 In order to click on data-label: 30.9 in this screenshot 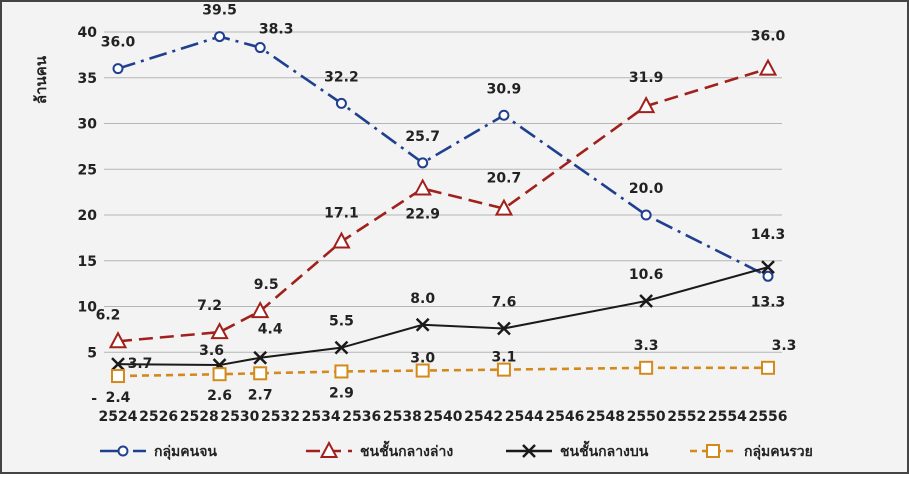, I will do `click(504, 89)`.